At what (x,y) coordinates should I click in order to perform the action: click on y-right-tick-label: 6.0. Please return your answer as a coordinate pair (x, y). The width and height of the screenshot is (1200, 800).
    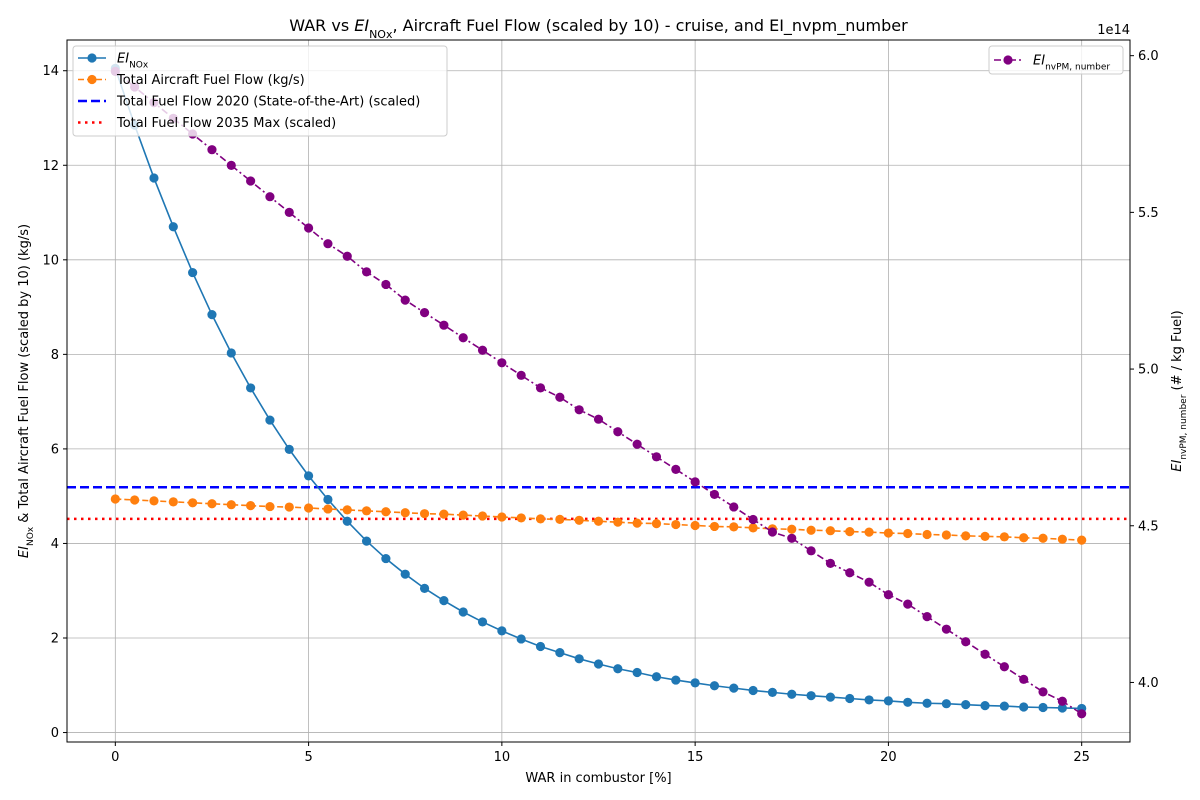
    Looking at the image, I should click on (1148, 56).